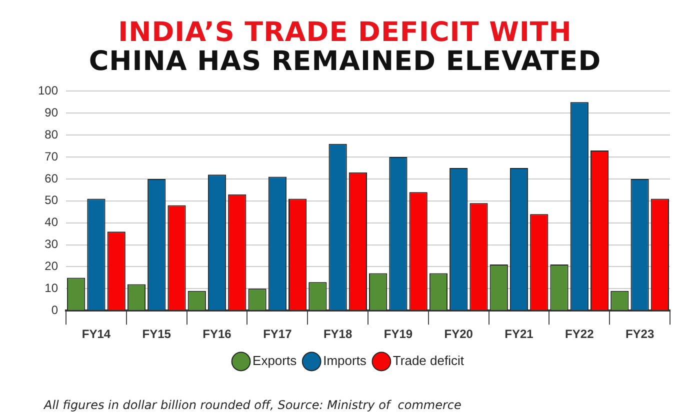 This screenshot has width=690, height=419. What do you see at coordinates (51, 178) in the screenshot?
I see `y-tick-label: 60` at bounding box center [51, 178].